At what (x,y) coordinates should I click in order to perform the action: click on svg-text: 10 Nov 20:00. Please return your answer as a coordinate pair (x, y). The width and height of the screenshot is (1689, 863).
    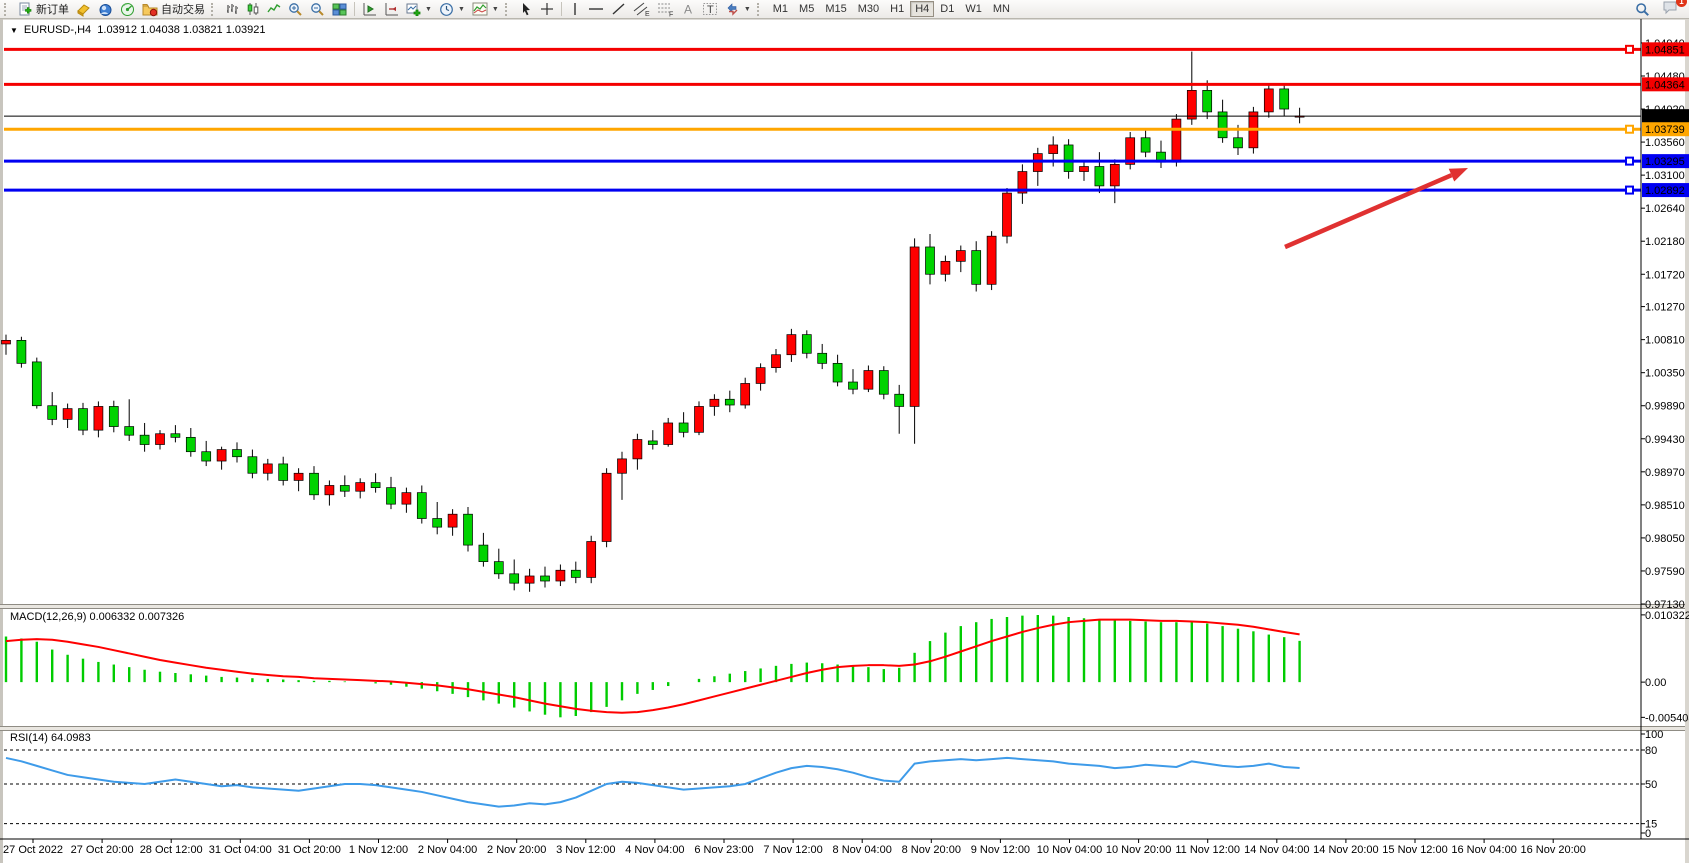
    Looking at the image, I should click on (1138, 850).